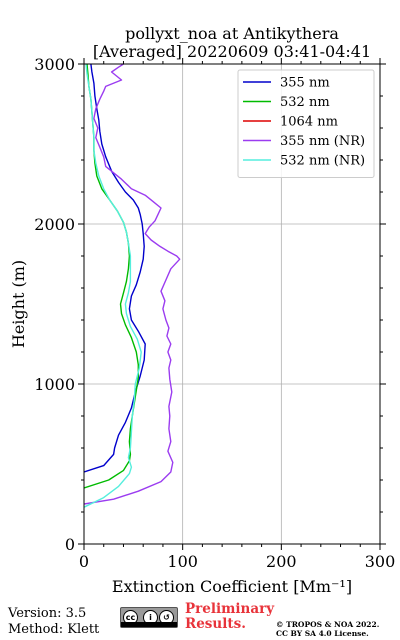 The height and width of the screenshot is (640, 400). I want to click on preliminary-notice: Preliminary Results., so click(229, 617).